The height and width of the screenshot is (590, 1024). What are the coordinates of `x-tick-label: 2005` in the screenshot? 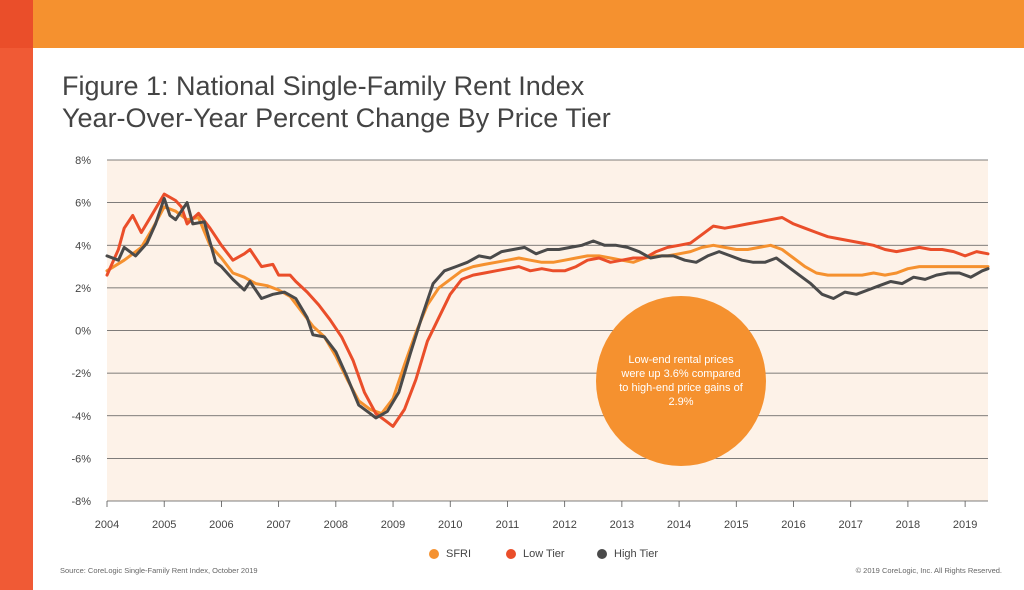 It's located at (164, 525).